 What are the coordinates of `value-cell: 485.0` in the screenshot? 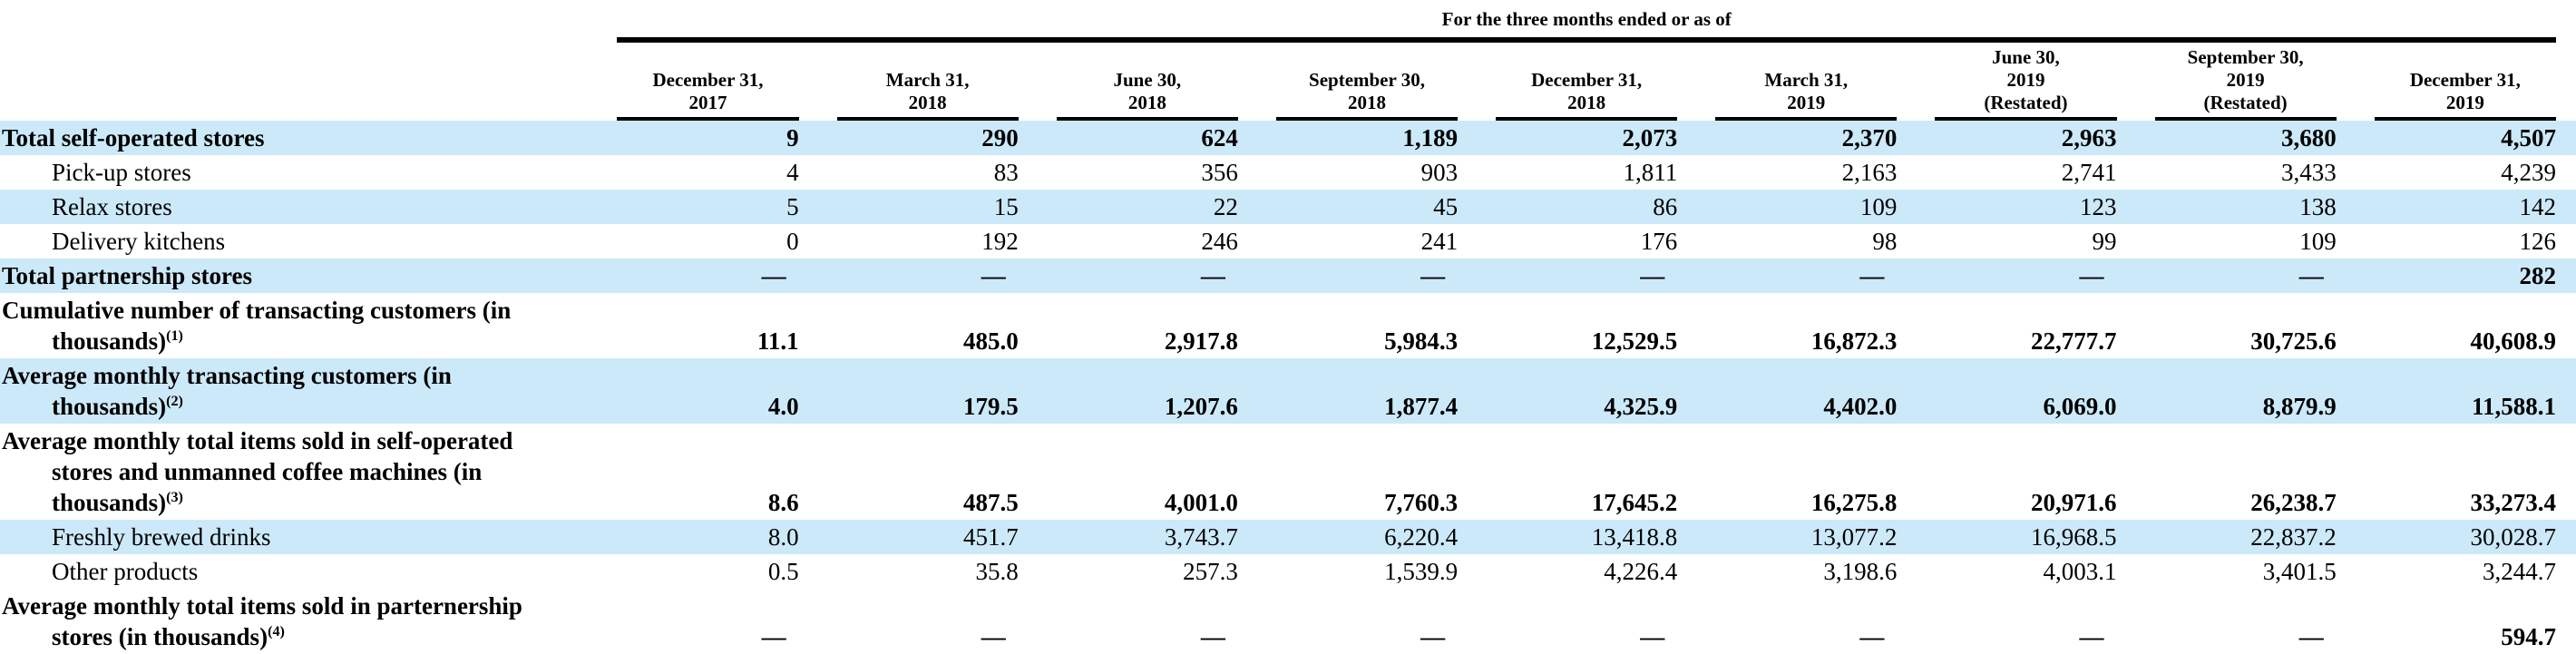 It's located at (991, 341).